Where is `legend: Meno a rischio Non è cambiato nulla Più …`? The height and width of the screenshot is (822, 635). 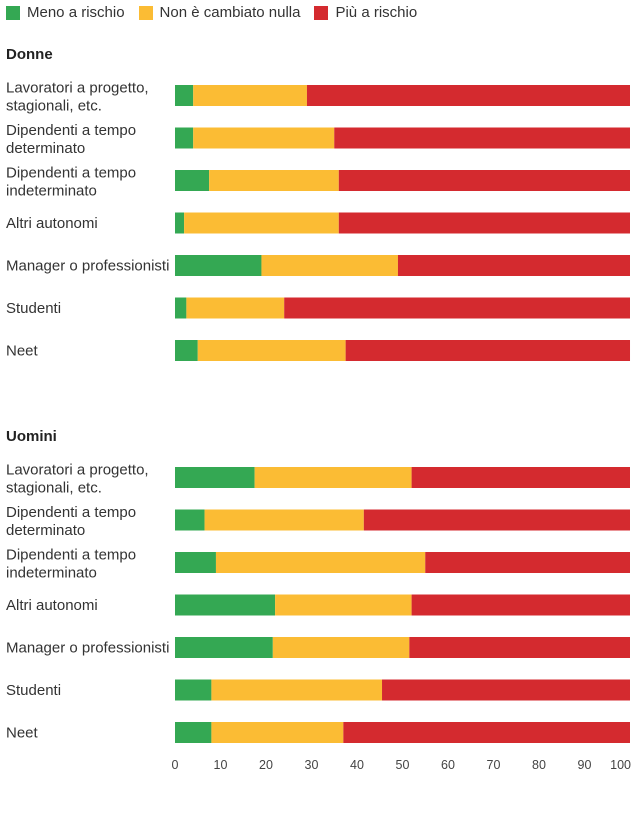
legend: Meno a rischio Non è cambiato nulla Più … is located at coordinates (218, 12).